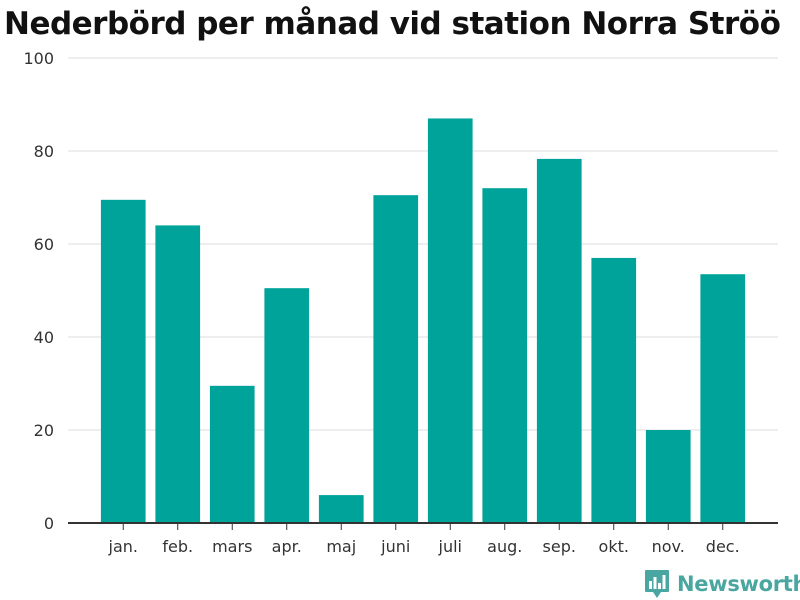  Describe the element at coordinates (177, 546) in the screenshot. I see `x-tick-label: feb.` at that location.